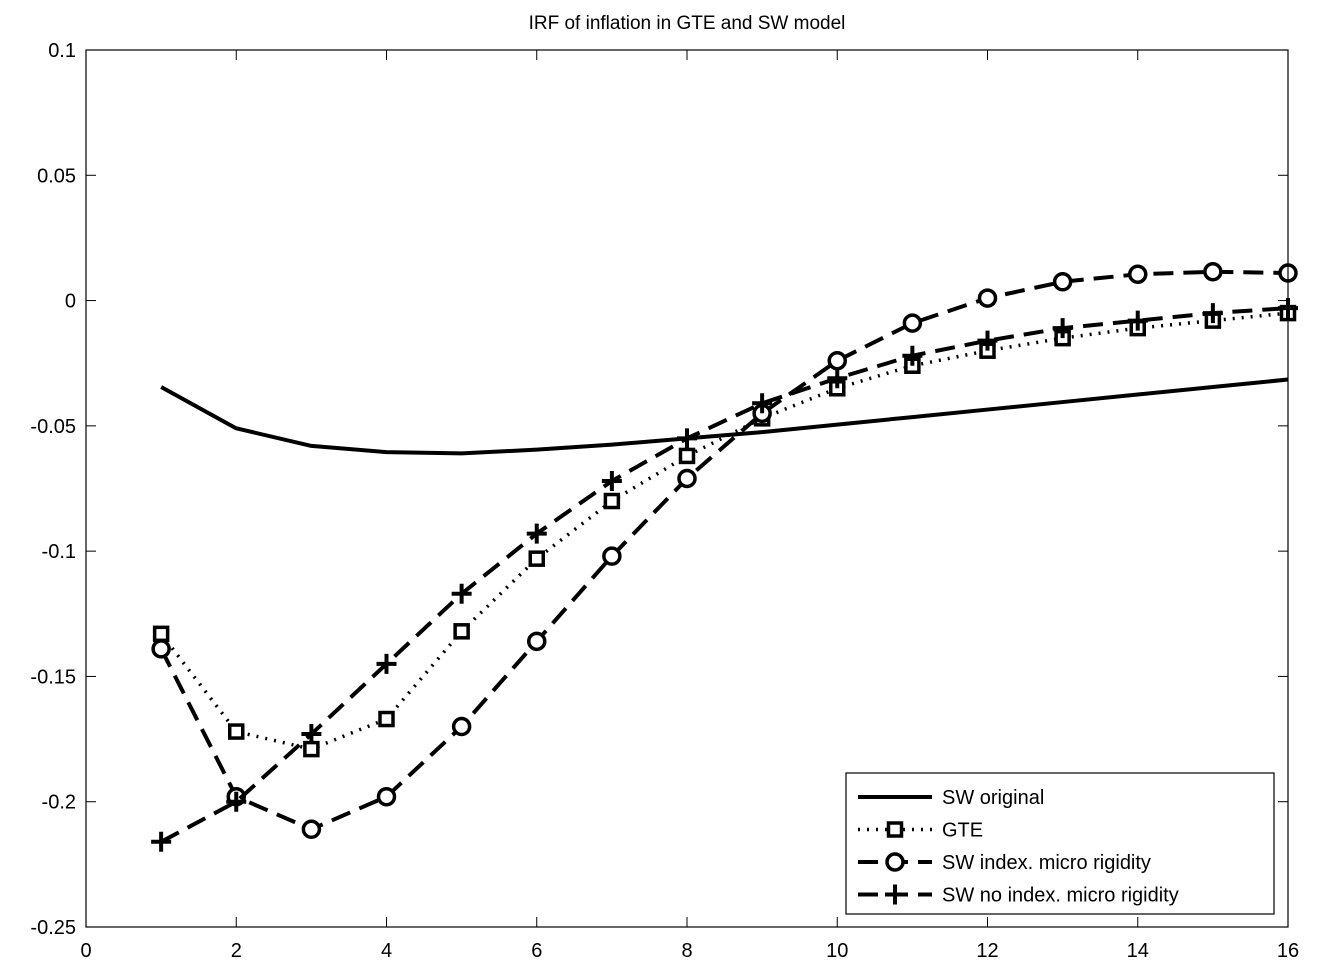  Describe the element at coordinates (536, 951) in the screenshot. I see `x-tick-label: 6` at that location.